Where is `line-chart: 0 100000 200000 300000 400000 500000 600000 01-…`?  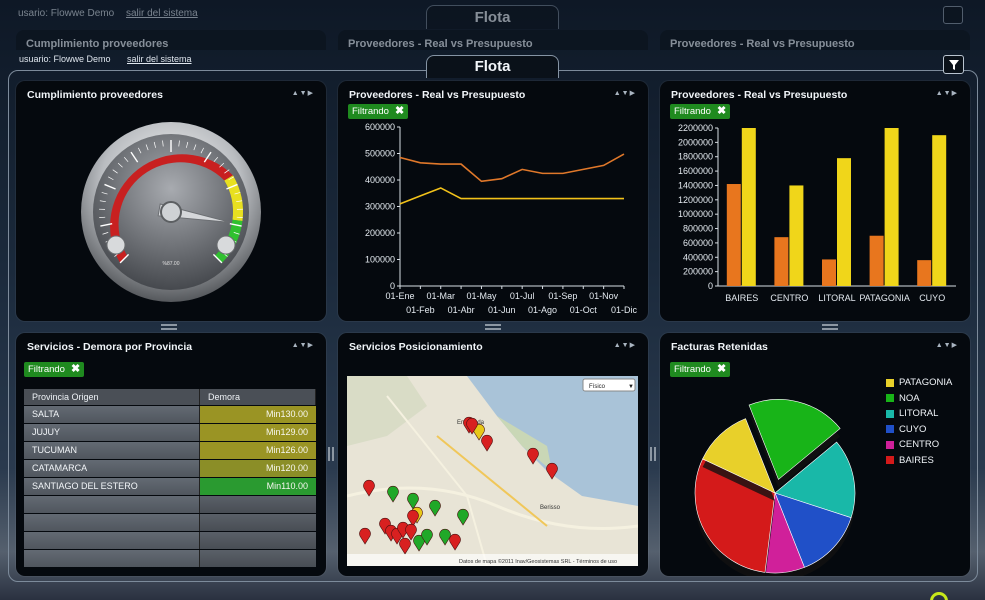
line-chart: 0 100000 200000 300000 400000 500000 600000 01-… is located at coordinates (501, 218).